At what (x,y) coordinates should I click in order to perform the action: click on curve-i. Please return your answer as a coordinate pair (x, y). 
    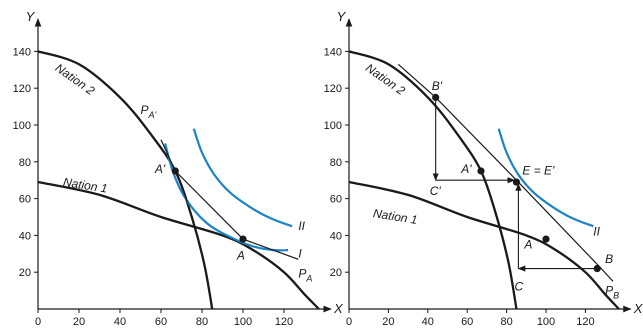
    Looking at the image, I should click on (226, 197).